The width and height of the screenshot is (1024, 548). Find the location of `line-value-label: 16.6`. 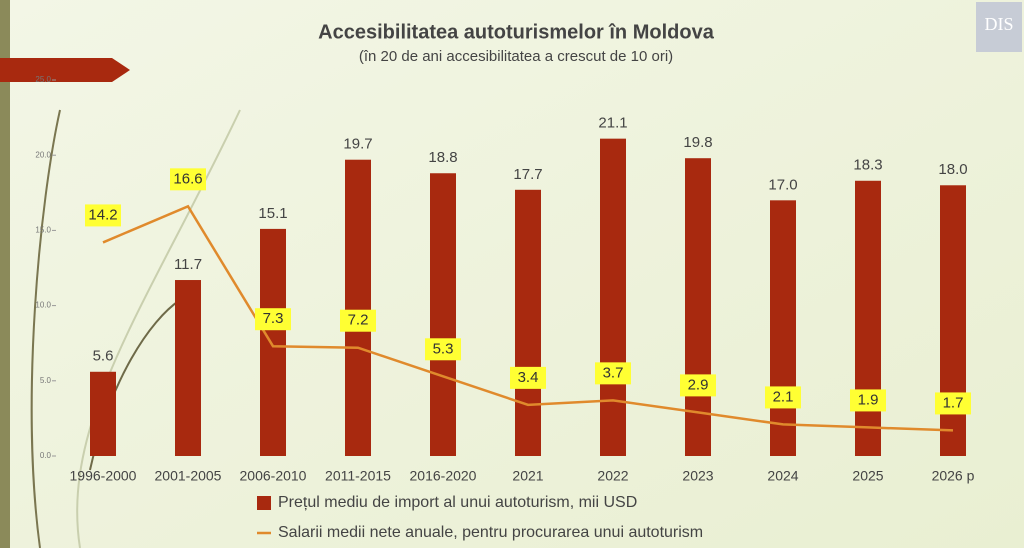

line-value-label: 16.6 is located at coordinates (187, 178).